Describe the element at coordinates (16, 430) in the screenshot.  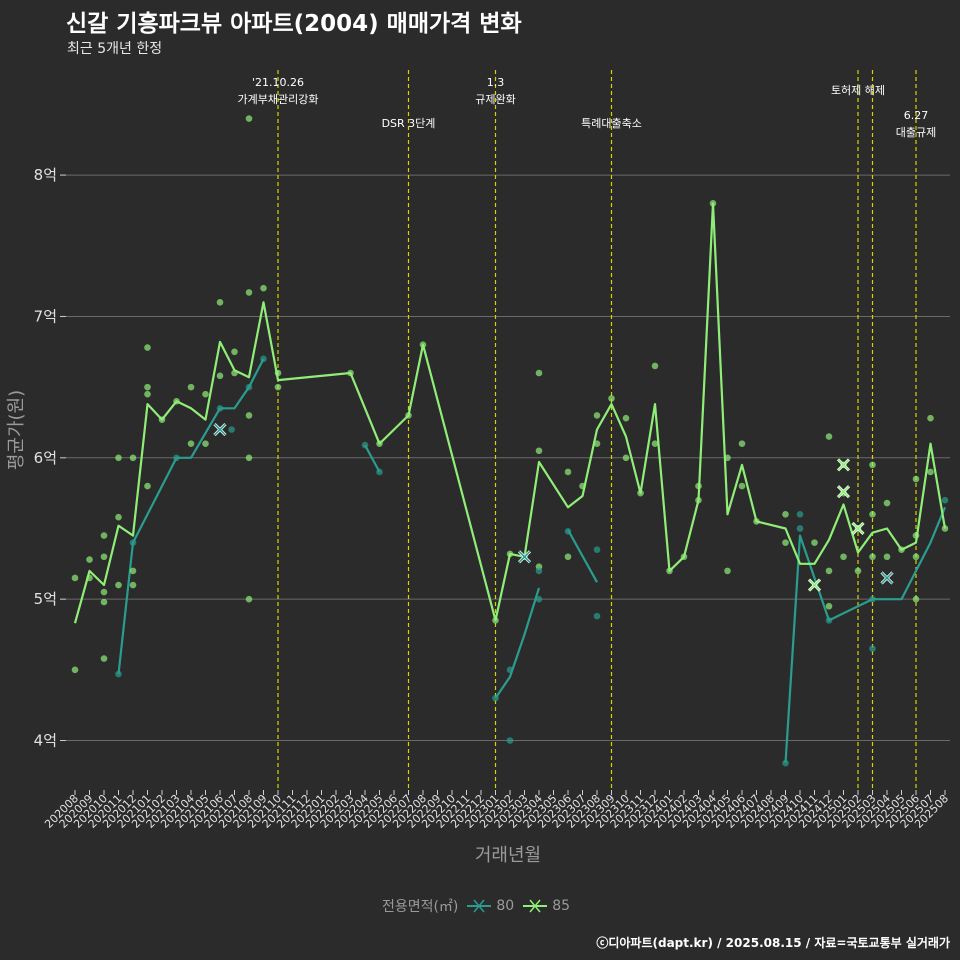
I see `y-axis-title: 평균가(원)` at that location.